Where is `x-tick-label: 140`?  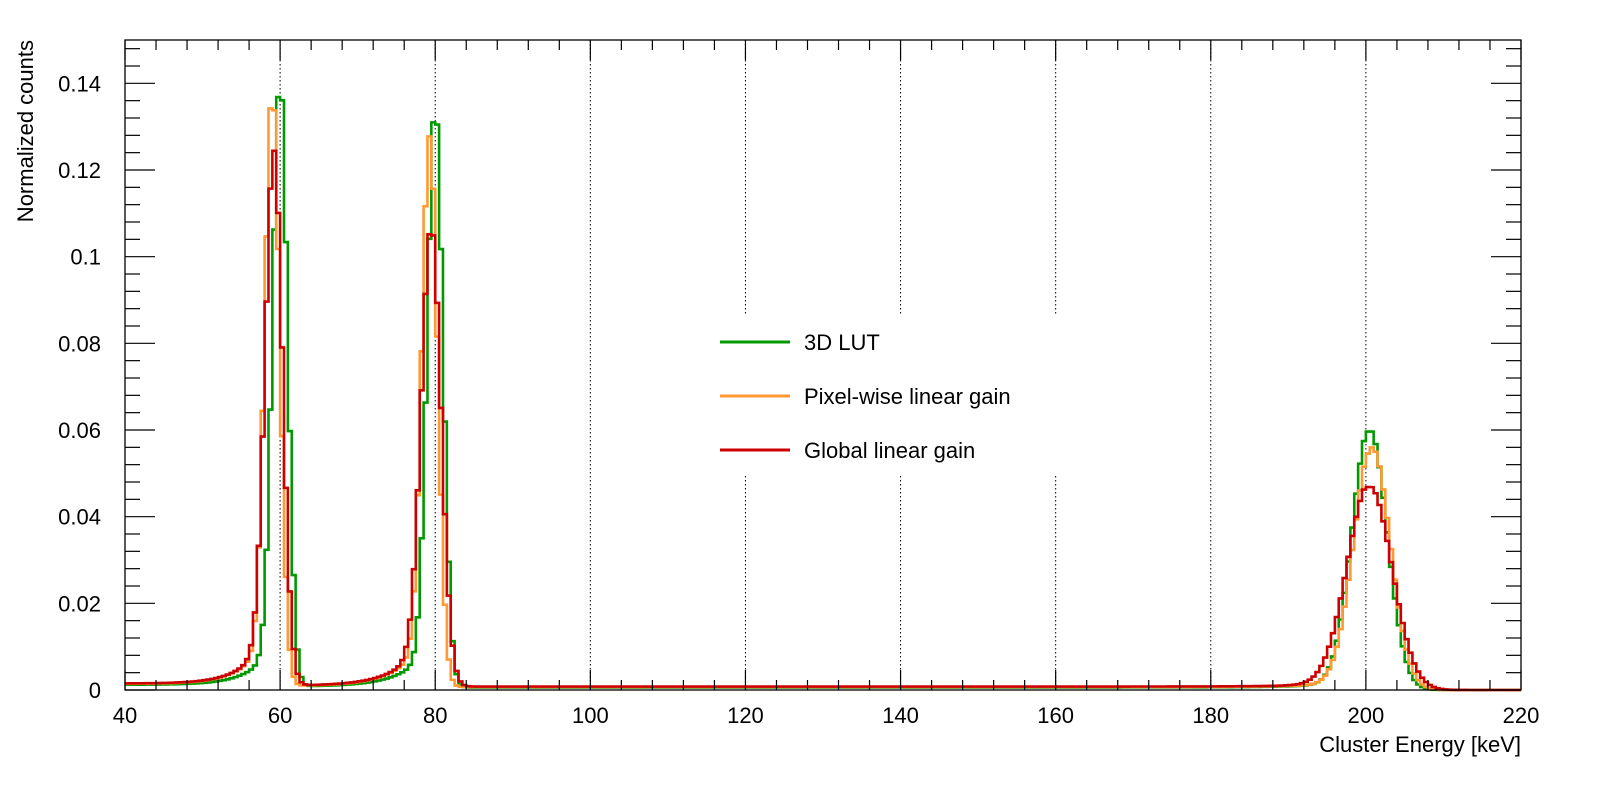 x-tick-label: 140 is located at coordinates (900, 715).